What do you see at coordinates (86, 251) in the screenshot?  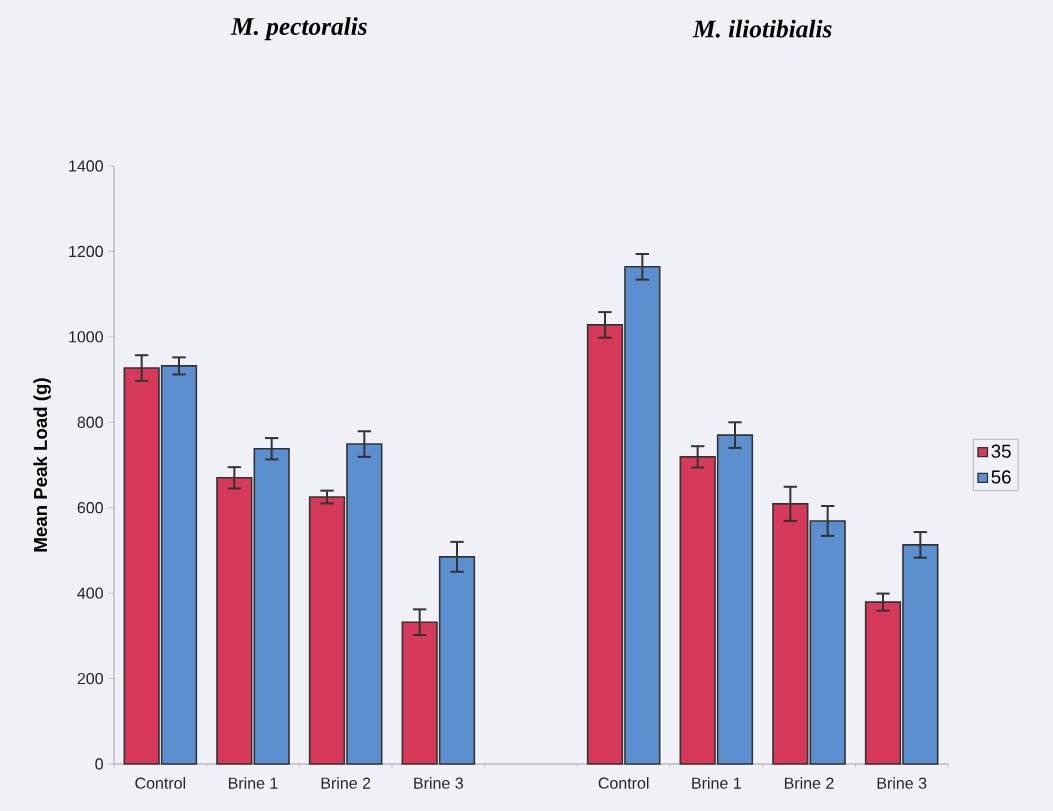 I see `y-tick-label: 1200` at bounding box center [86, 251].